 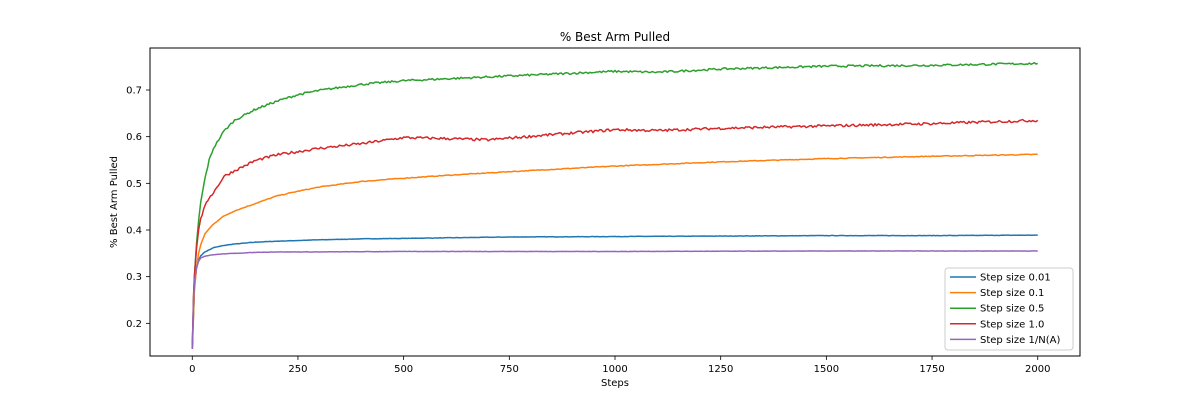 I want to click on y-tick-label: 0.7, so click(x=134, y=91).